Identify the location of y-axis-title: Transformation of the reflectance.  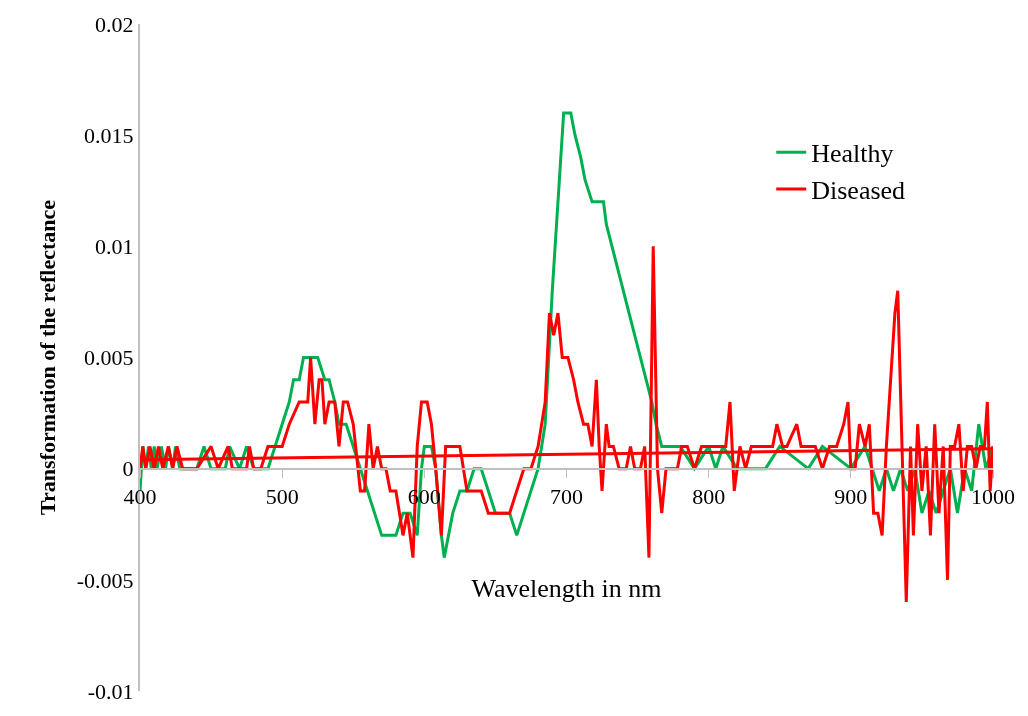
(48, 357).